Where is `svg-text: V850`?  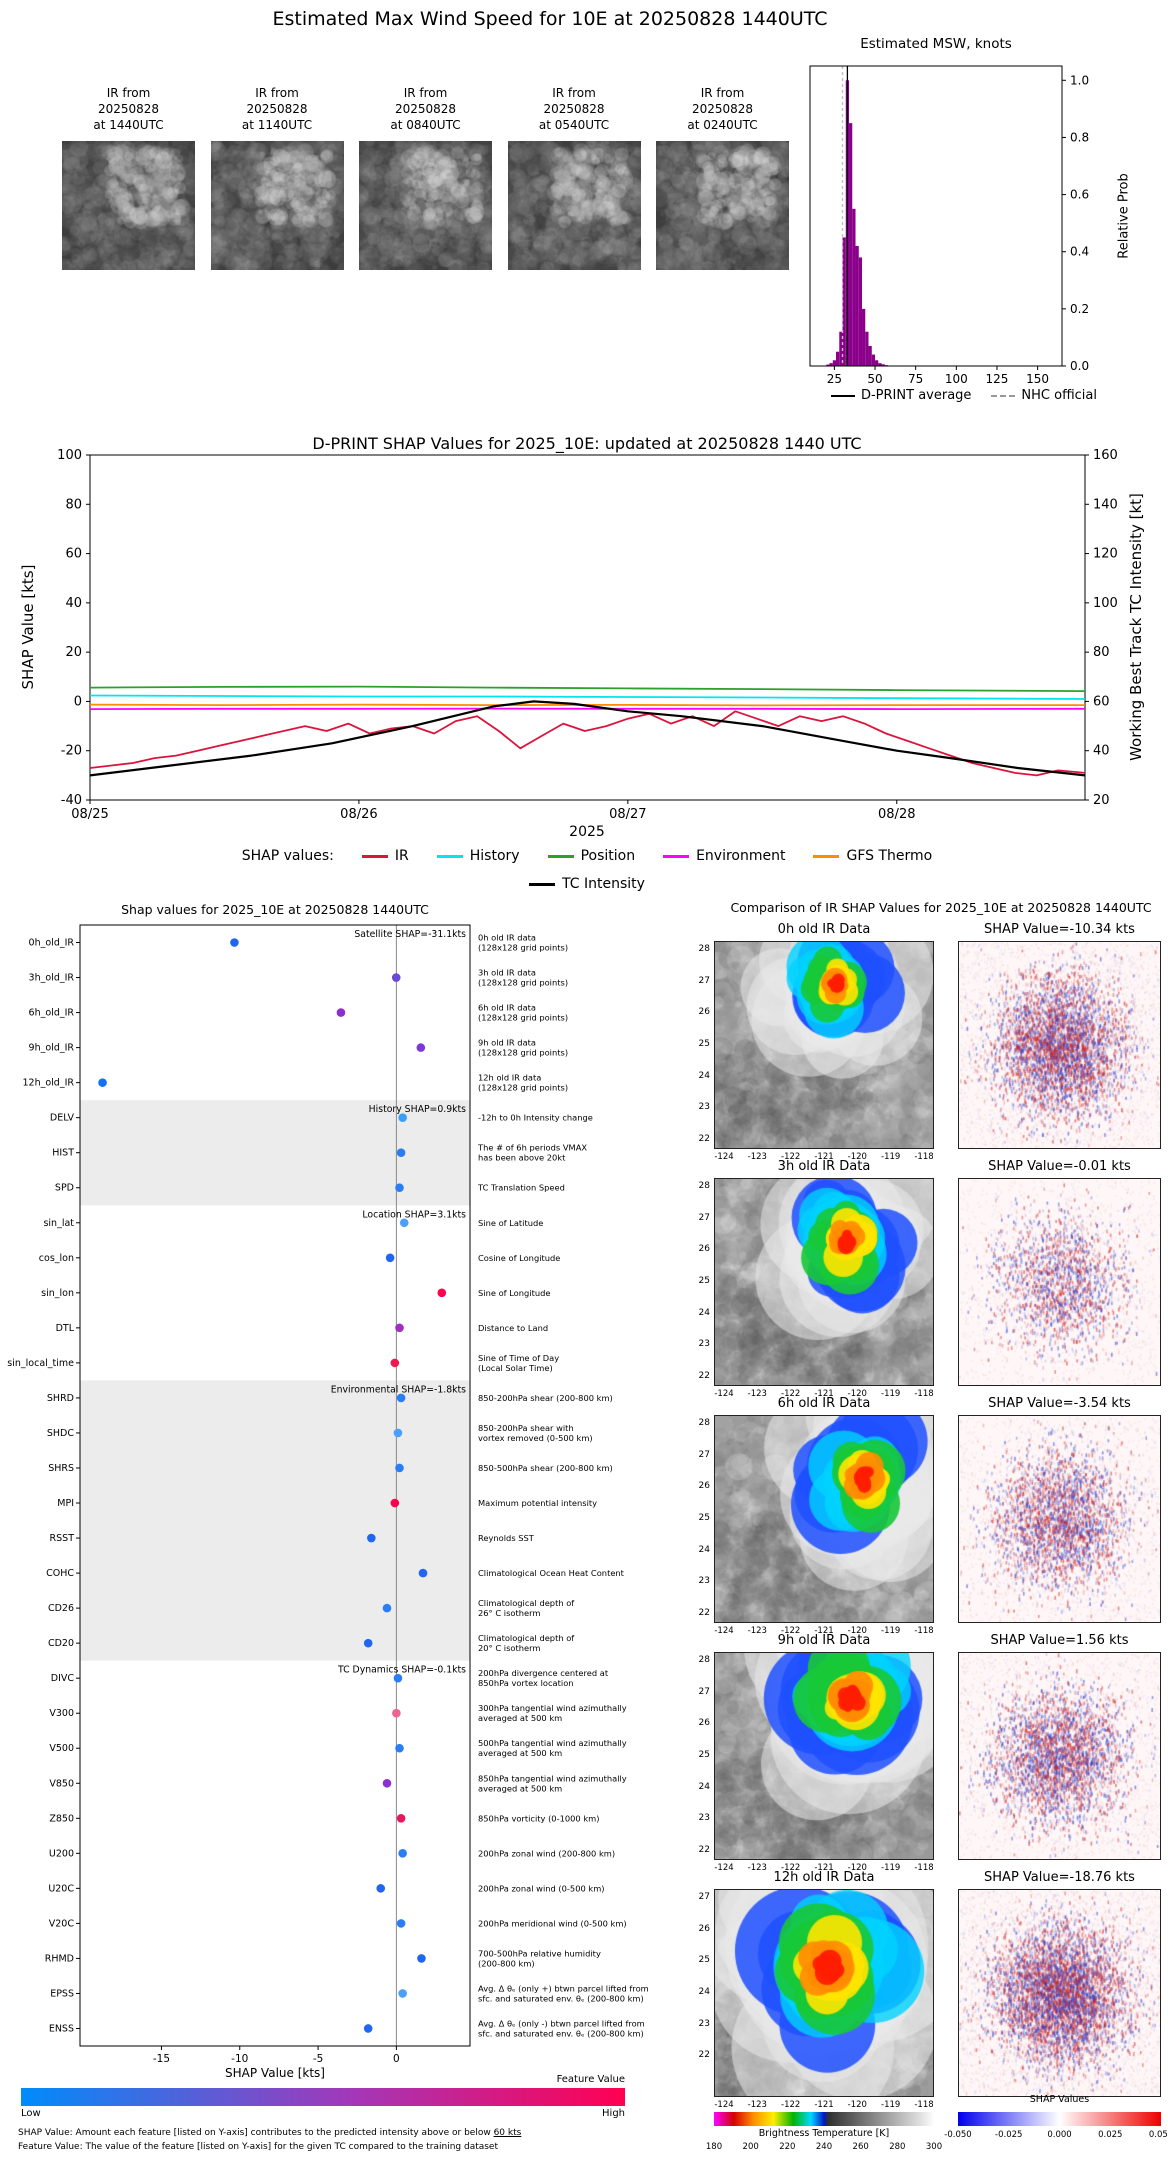
svg-text: V850 is located at coordinates (61, 1783).